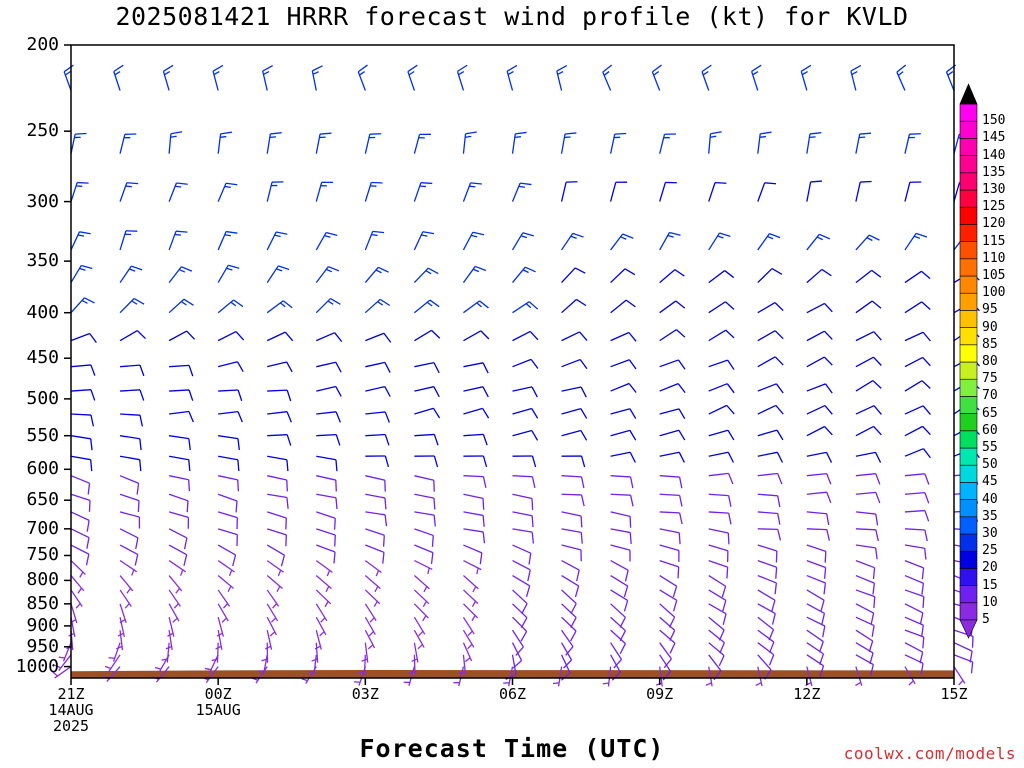 The height and width of the screenshot is (768, 1024). Describe the element at coordinates (990, 430) in the screenshot. I see `colorbar-label: 60` at that location.